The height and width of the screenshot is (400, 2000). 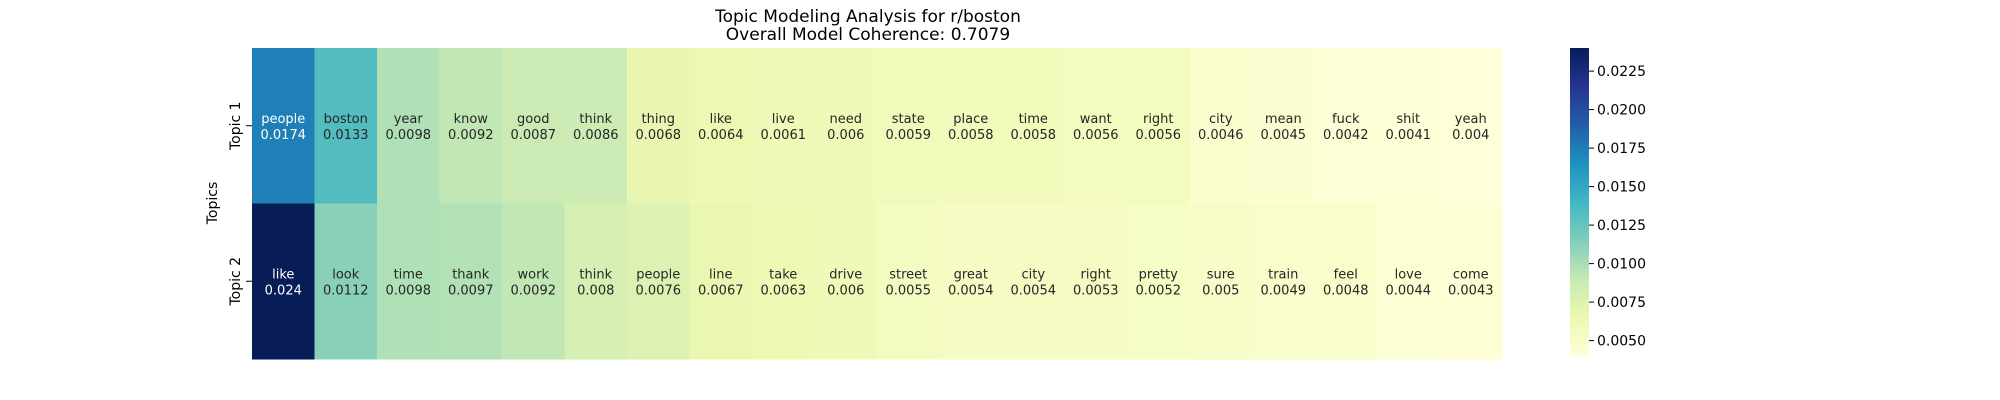 What do you see at coordinates (1346, 274) in the screenshot?
I see `cell-word-label: feel` at bounding box center [1346, 274].